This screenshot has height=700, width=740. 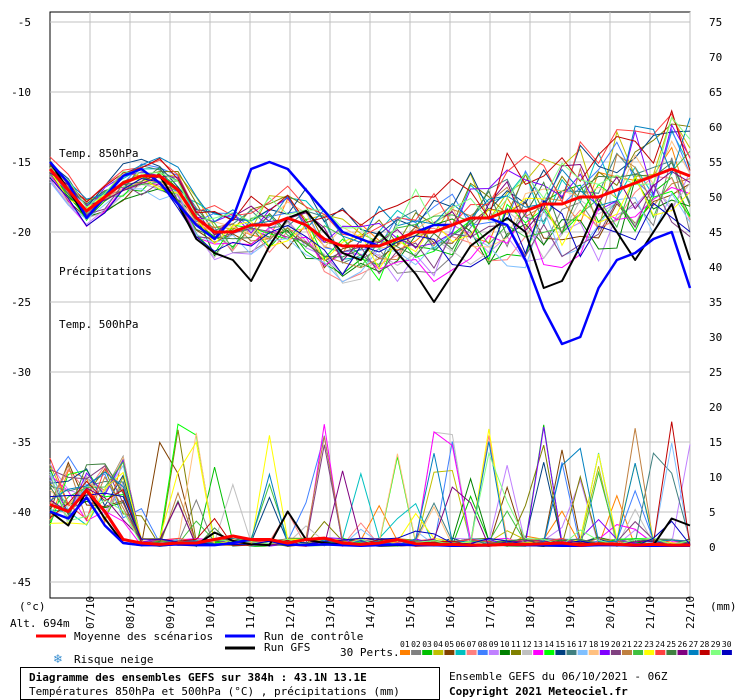 I want to click on pert-number: 20, so click(x=616, y=644).